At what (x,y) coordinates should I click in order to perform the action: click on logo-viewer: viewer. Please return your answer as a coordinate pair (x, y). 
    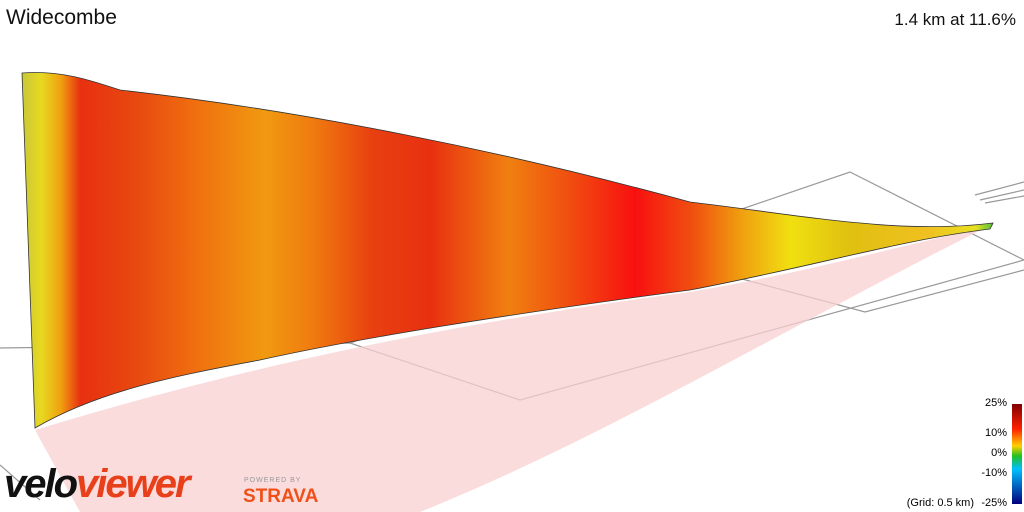
    Looking at the image, I should click on (133, 484).